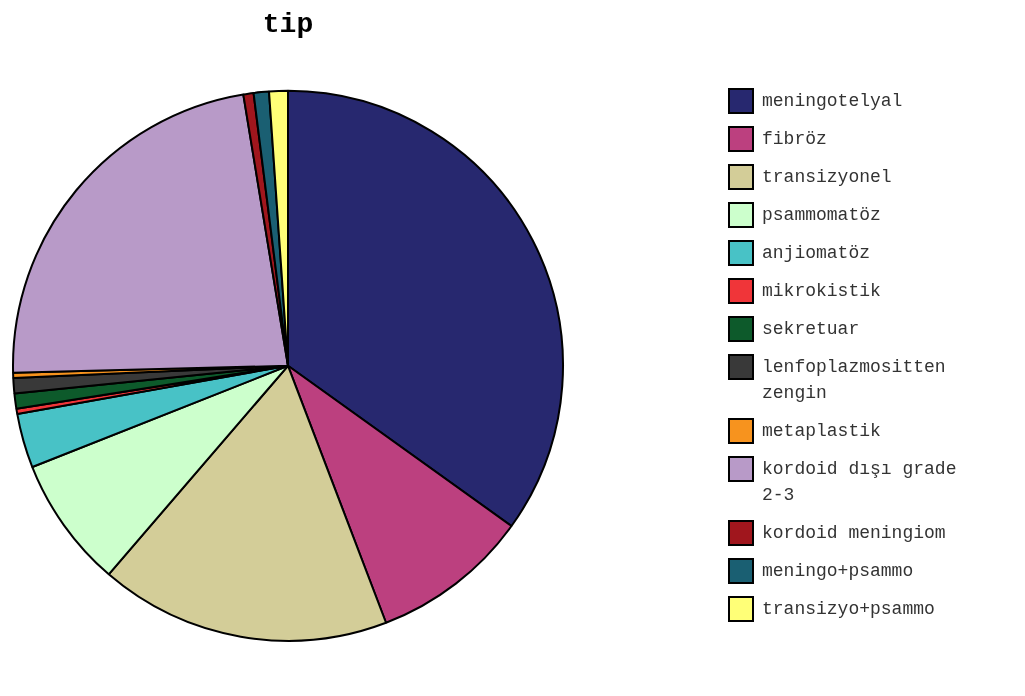 This screenshot has height=696, width=1025. What do you see at coordinates (848, 609) in the screenshot?
I see `legend-label: transizyo+psammo` at bounding box center [848, 609].